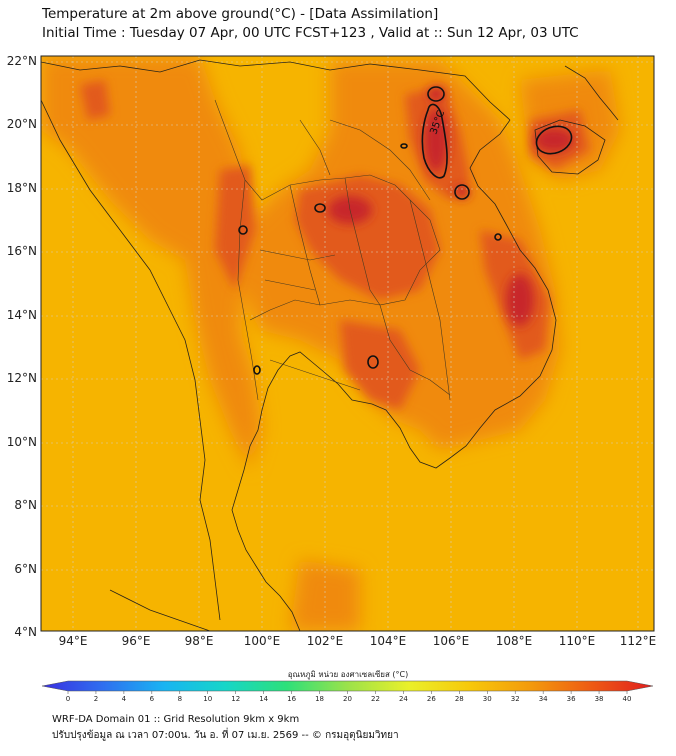  What do you see at coordinates (25, 569) in the screenshot?
I see `lat-tick-label: 6°N` at bounding box center [25, 569].